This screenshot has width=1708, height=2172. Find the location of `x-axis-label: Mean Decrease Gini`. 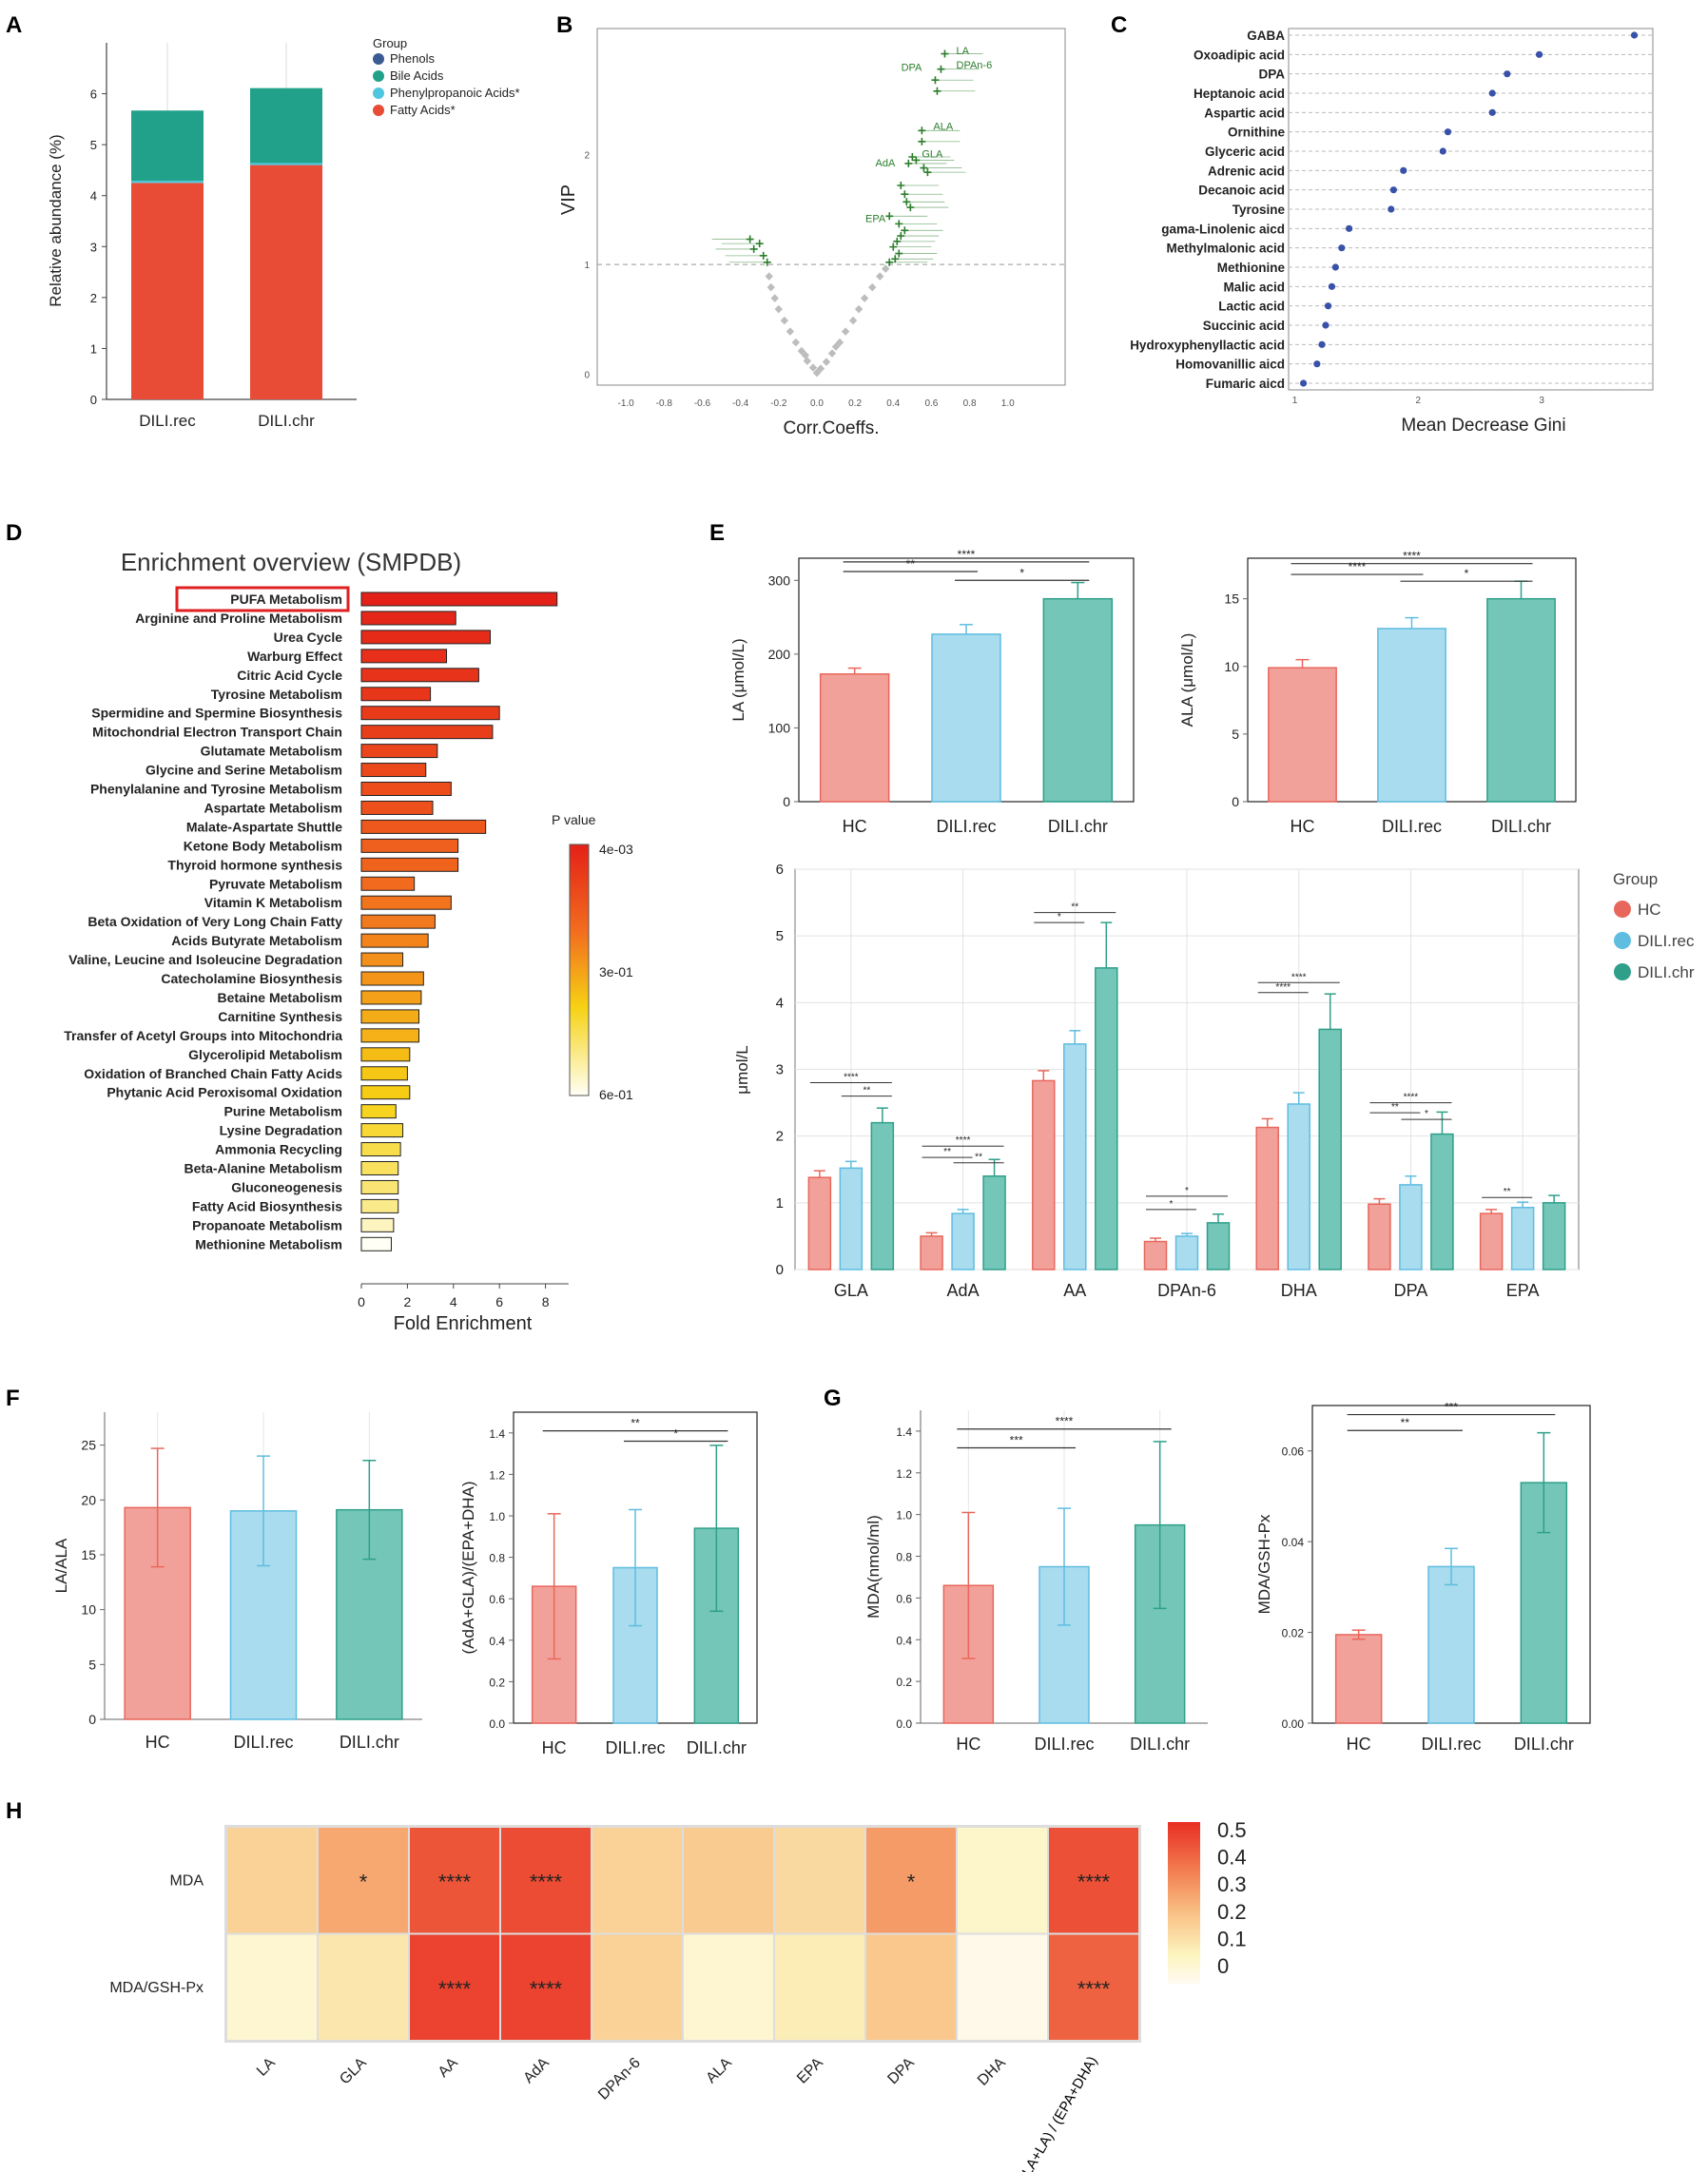

x-axis-label: Mean Decrease Gini is located at coordinates (1483, 426).